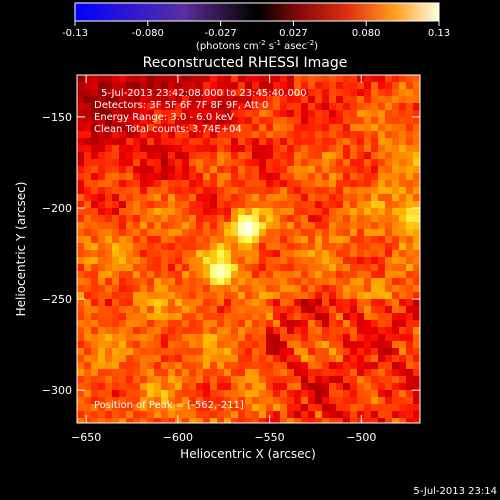 This screenshot has height=500, width=500. What do you see at coordinates (293, 33) in the screenshot?
I see `colorbar-tick-label: 0.027` at bounding box center [293, 33].